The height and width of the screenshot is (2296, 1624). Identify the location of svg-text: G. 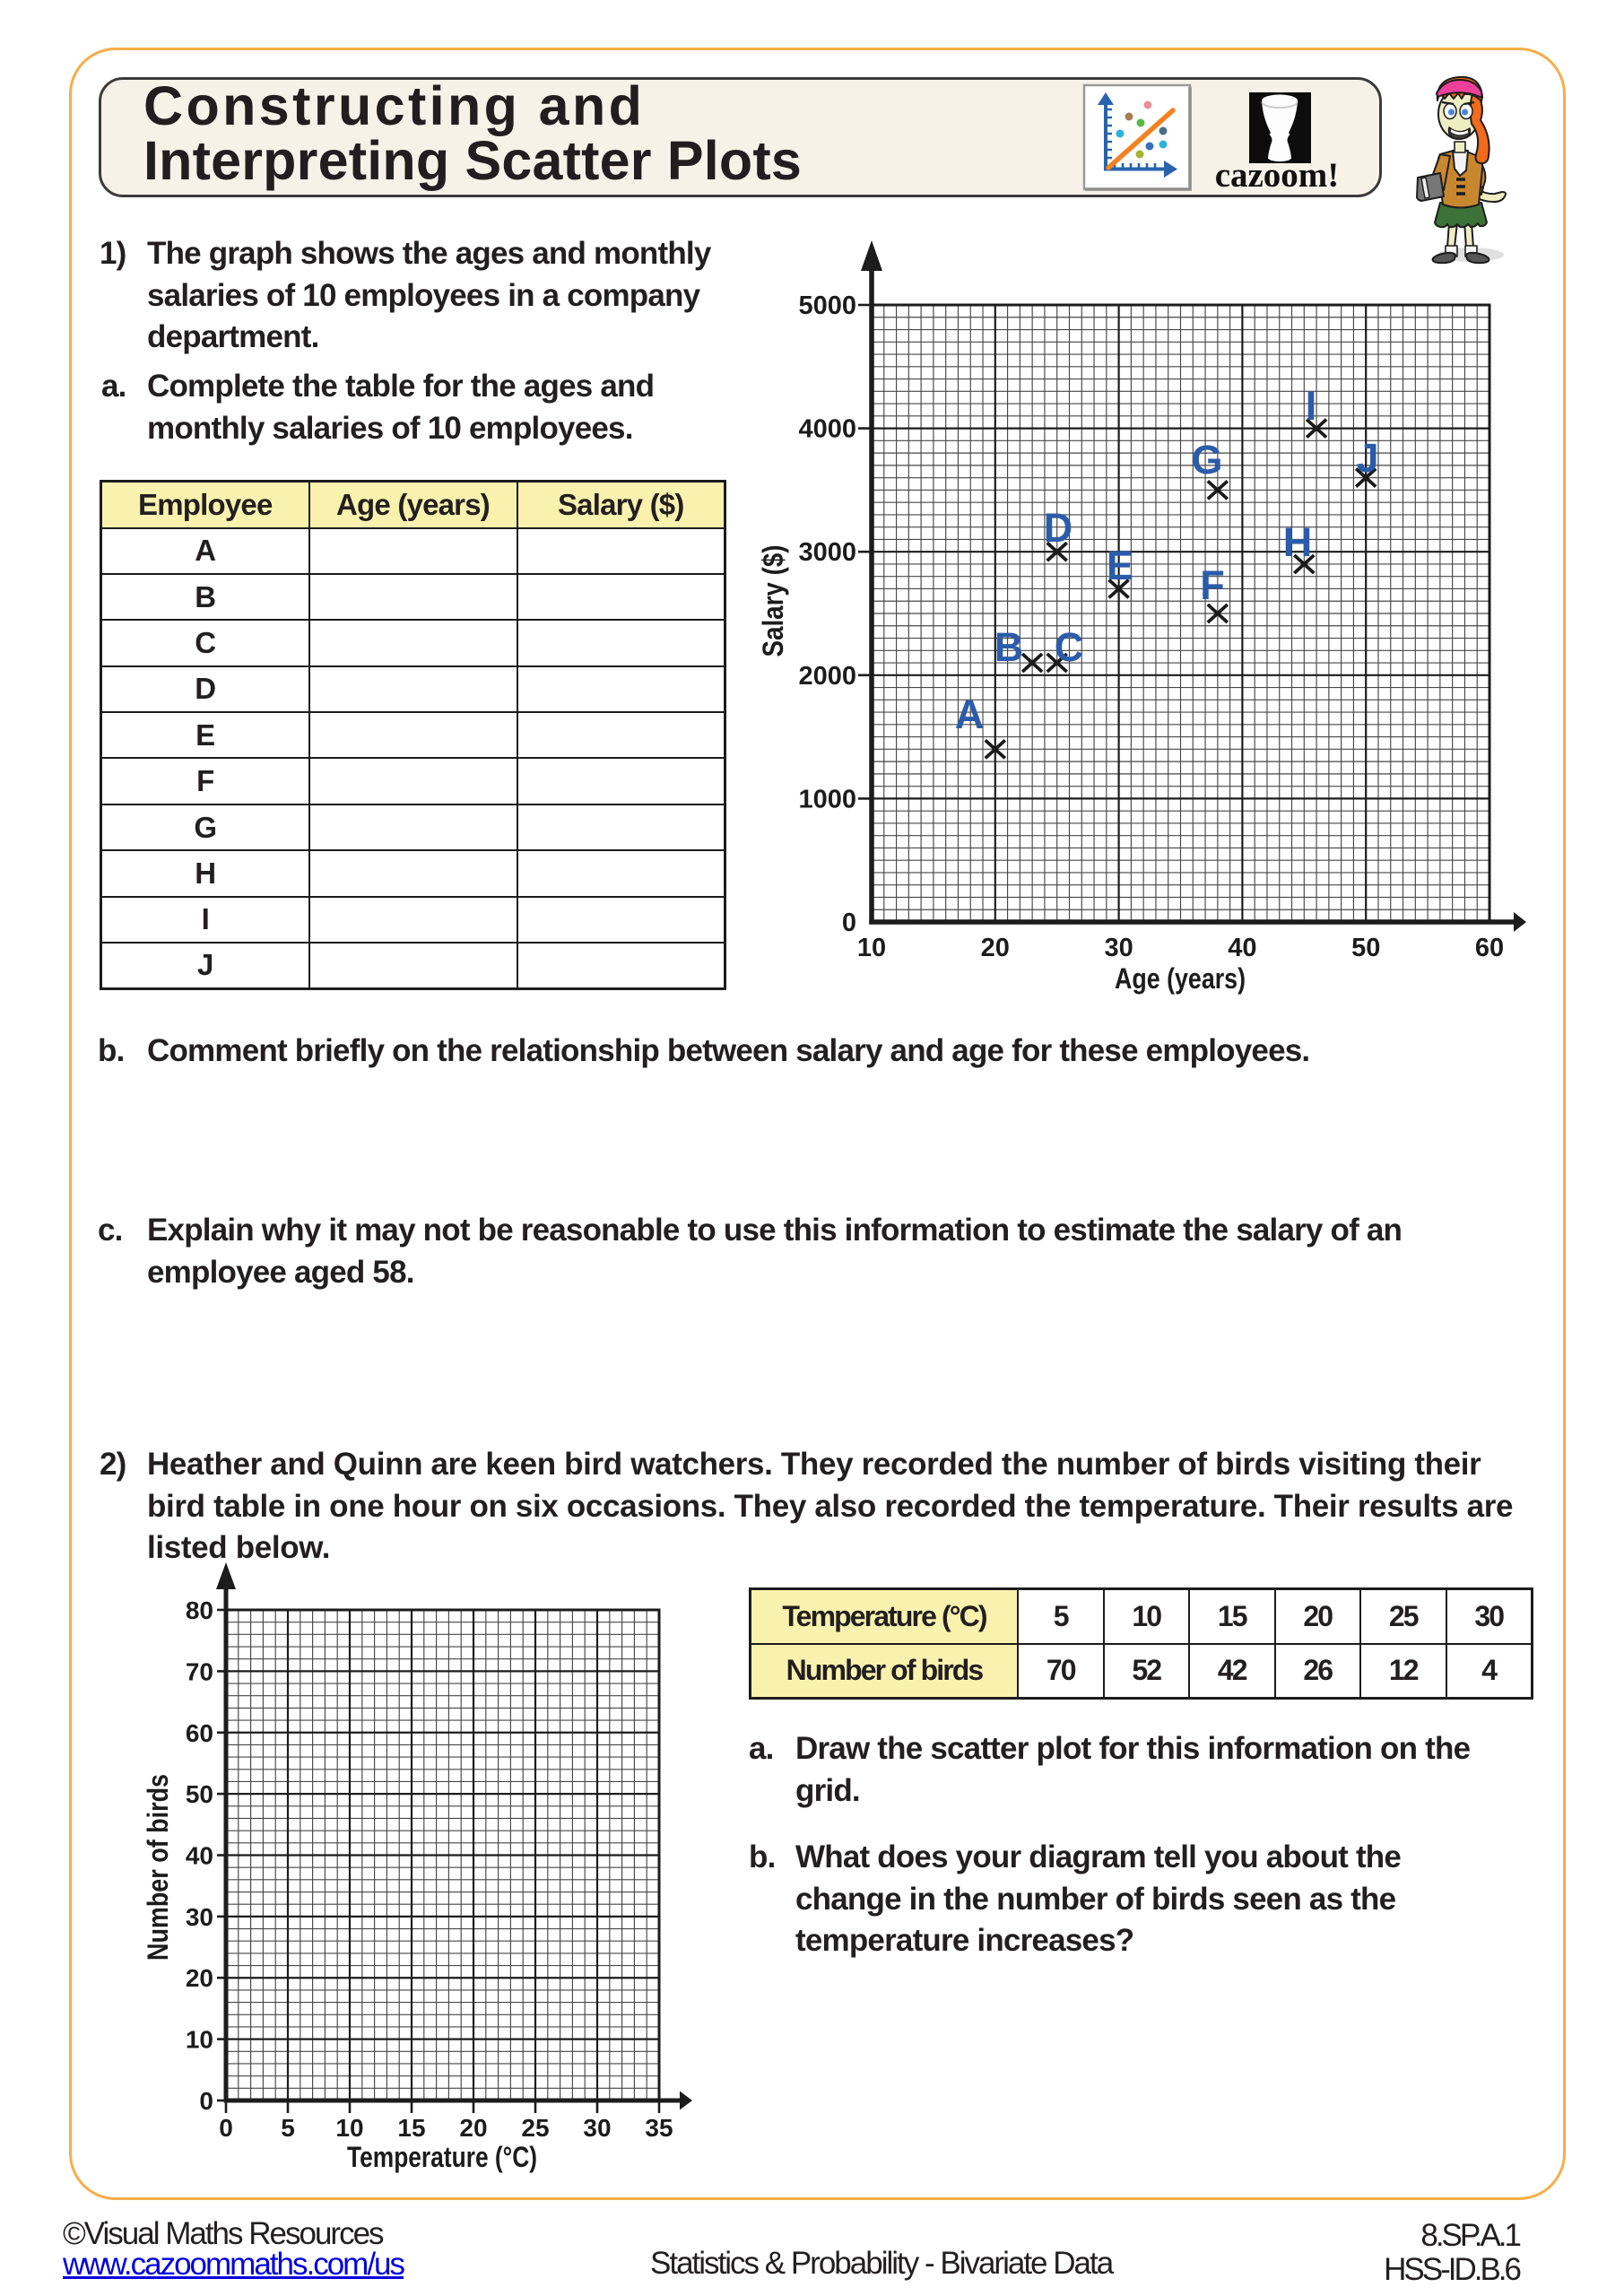
(1206, 460).